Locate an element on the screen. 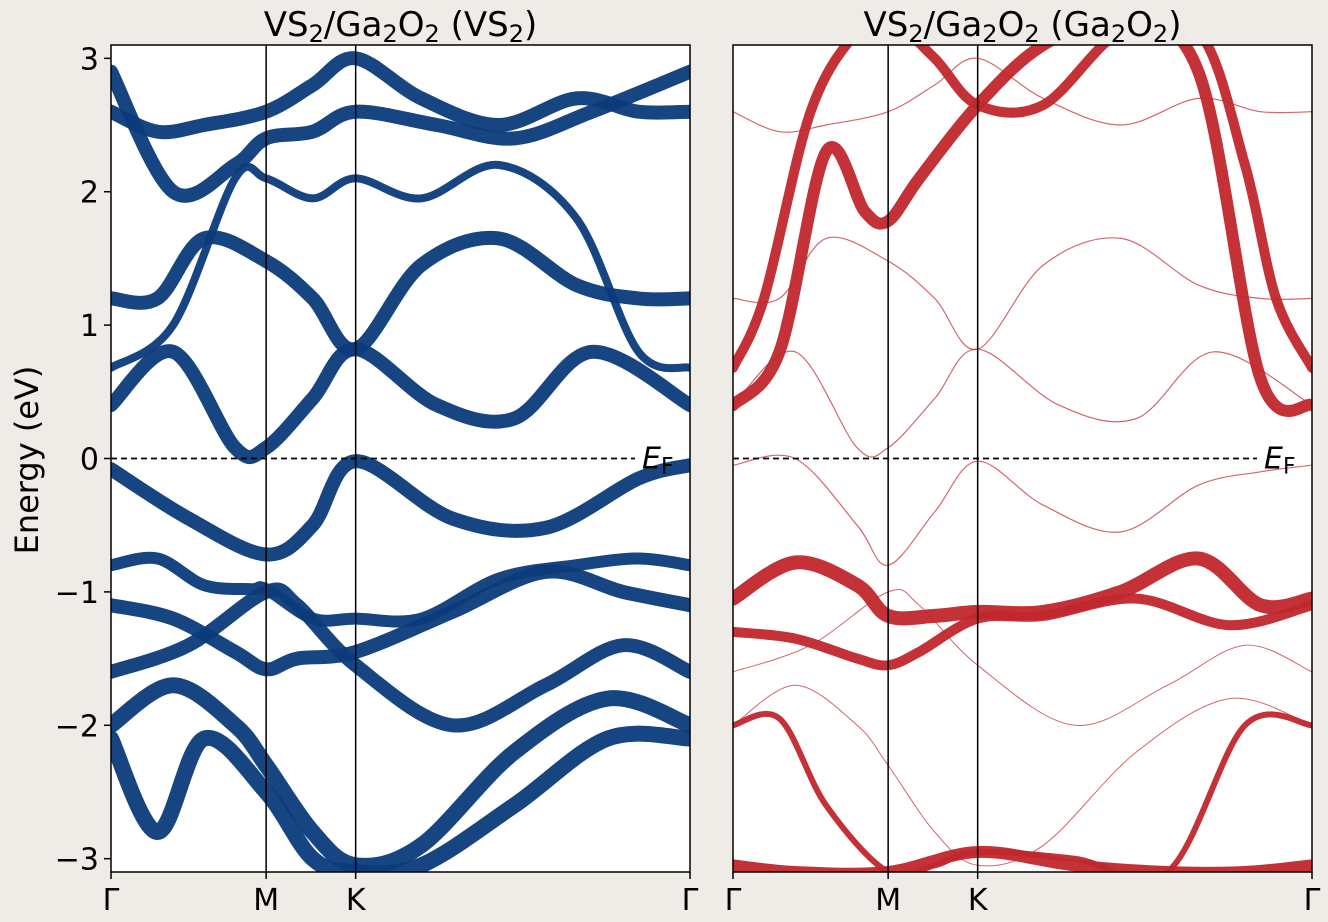  y-axis-label-group: Energy (eV) is located at coordinates (27, 460).